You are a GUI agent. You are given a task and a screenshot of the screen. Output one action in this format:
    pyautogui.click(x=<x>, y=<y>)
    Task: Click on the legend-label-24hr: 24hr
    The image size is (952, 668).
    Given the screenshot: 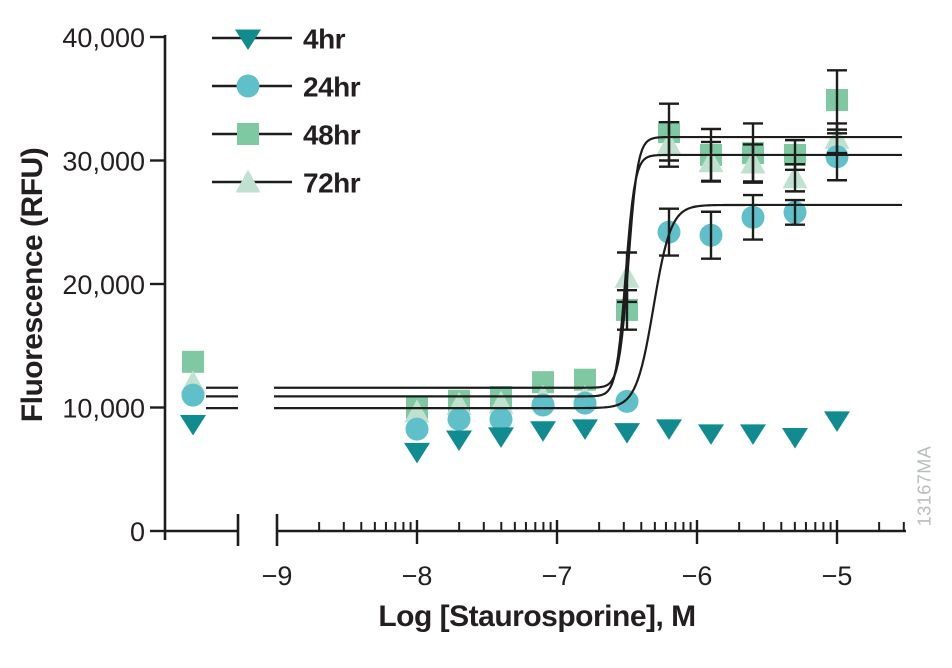 What is the action you would take?
    pyautogui.click(x=332, y=87)
    